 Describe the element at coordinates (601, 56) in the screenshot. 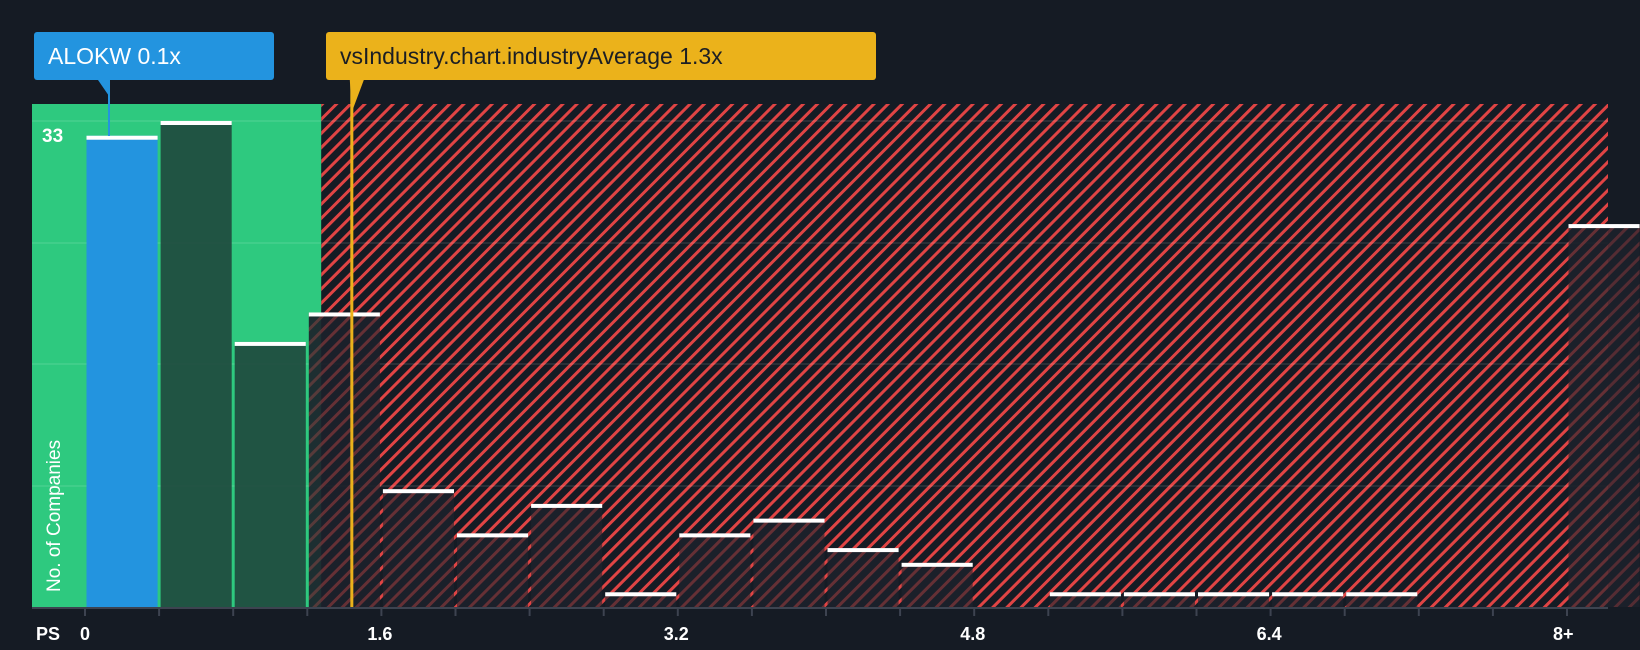

I see `industry-average-label: vsIndustry.chart.industryAverage 1.3x` at that location.